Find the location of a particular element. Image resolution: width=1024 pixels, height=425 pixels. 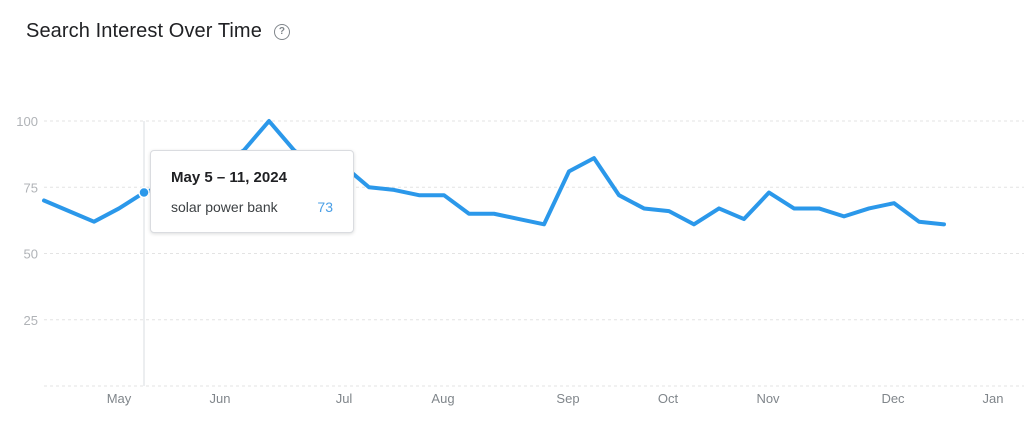

x-axis-ticks: May Jun Jul Aug Sep Oct Nov Dec Jan is located at coordinates (555, 398).